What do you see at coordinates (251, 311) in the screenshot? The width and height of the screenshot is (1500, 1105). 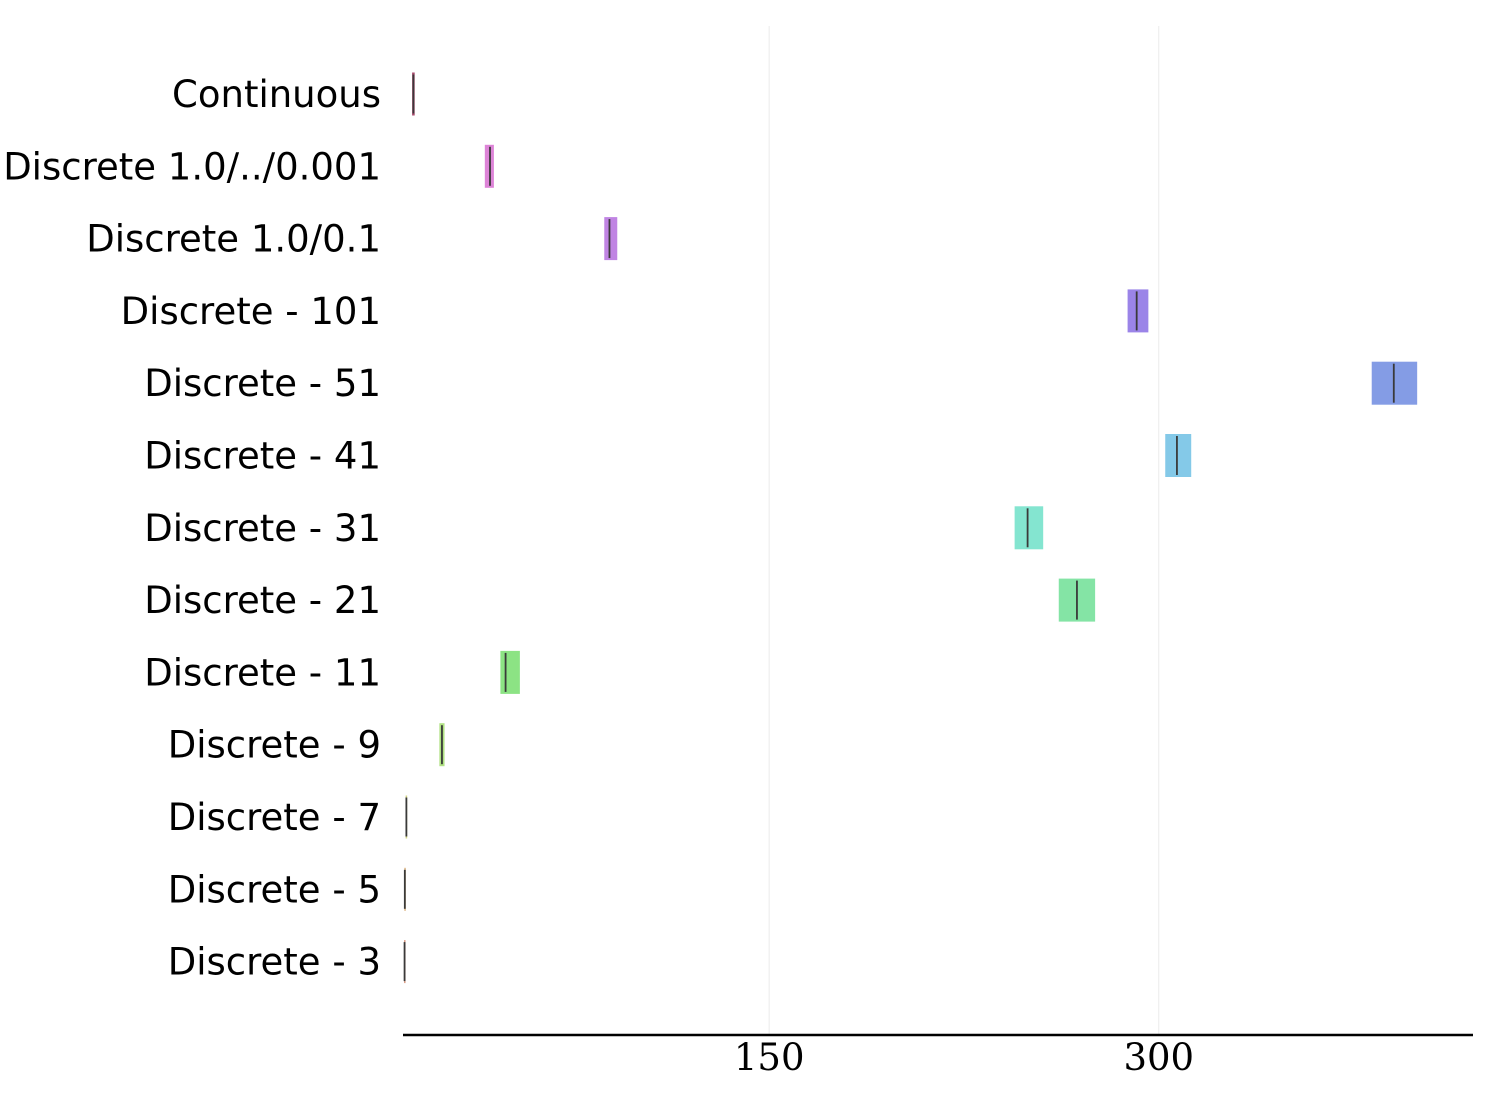 I see `category-label: Discrete - 101` at bounding box center [251, 311].